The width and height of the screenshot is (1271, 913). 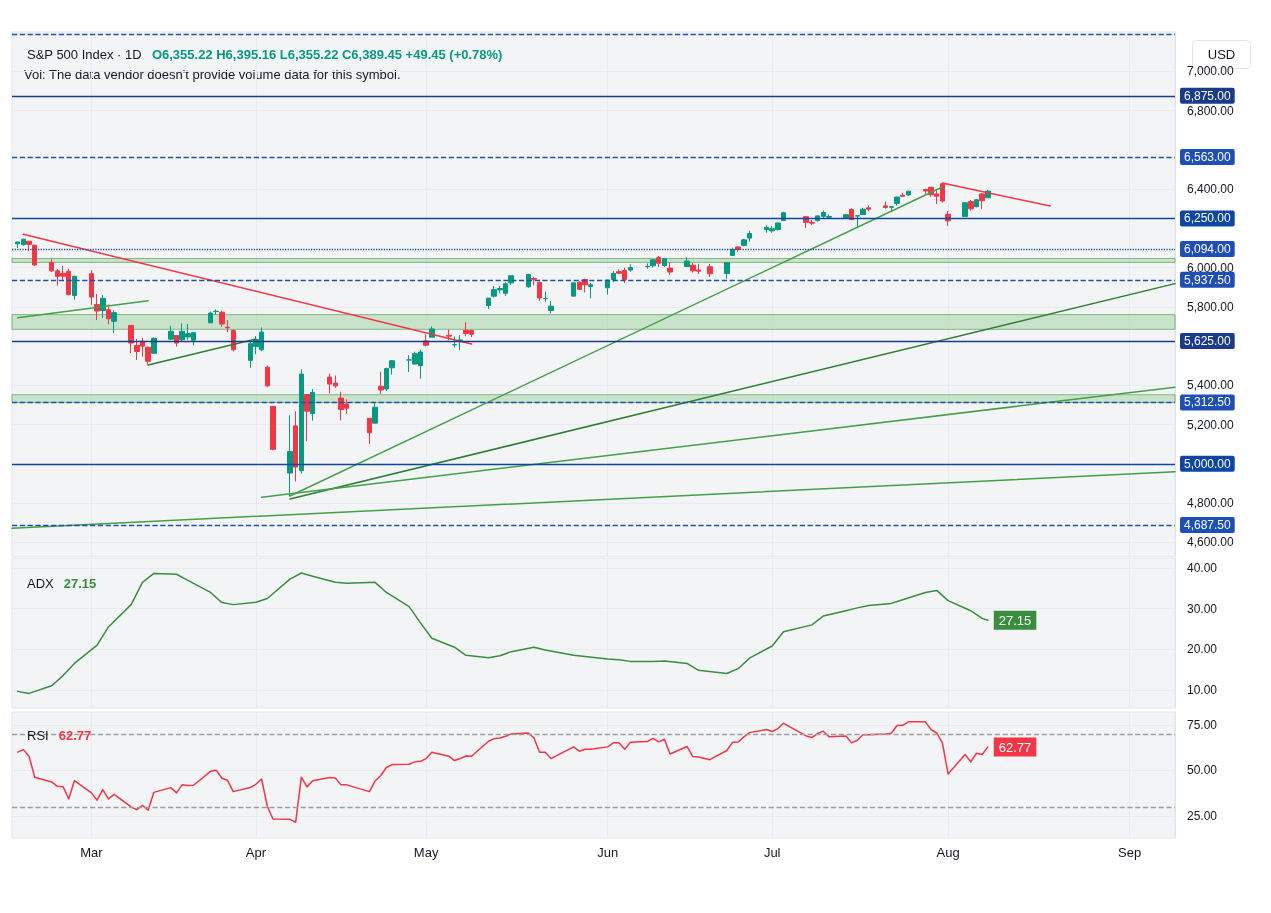 What do you see at coordinates (1211, 306) in the screenshot?
I see `y-tick-label: 5,800.00` at bounding box center [1211, 306].